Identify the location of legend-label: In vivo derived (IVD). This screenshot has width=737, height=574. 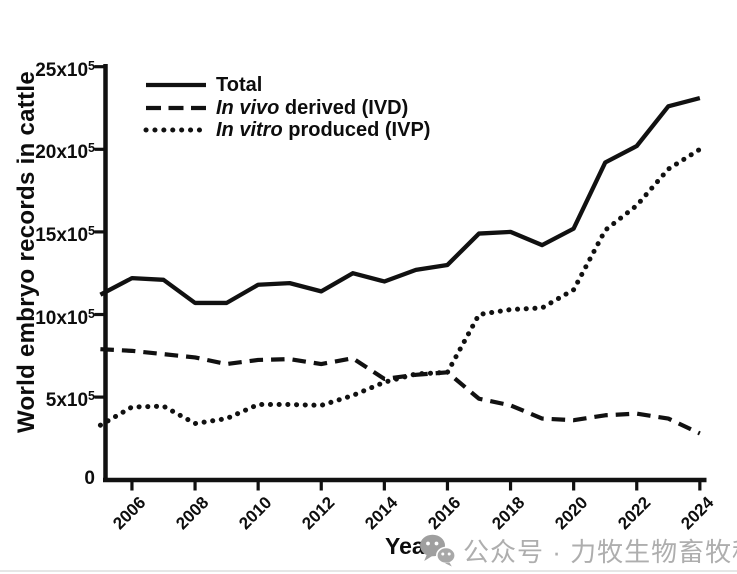
(312, 108).